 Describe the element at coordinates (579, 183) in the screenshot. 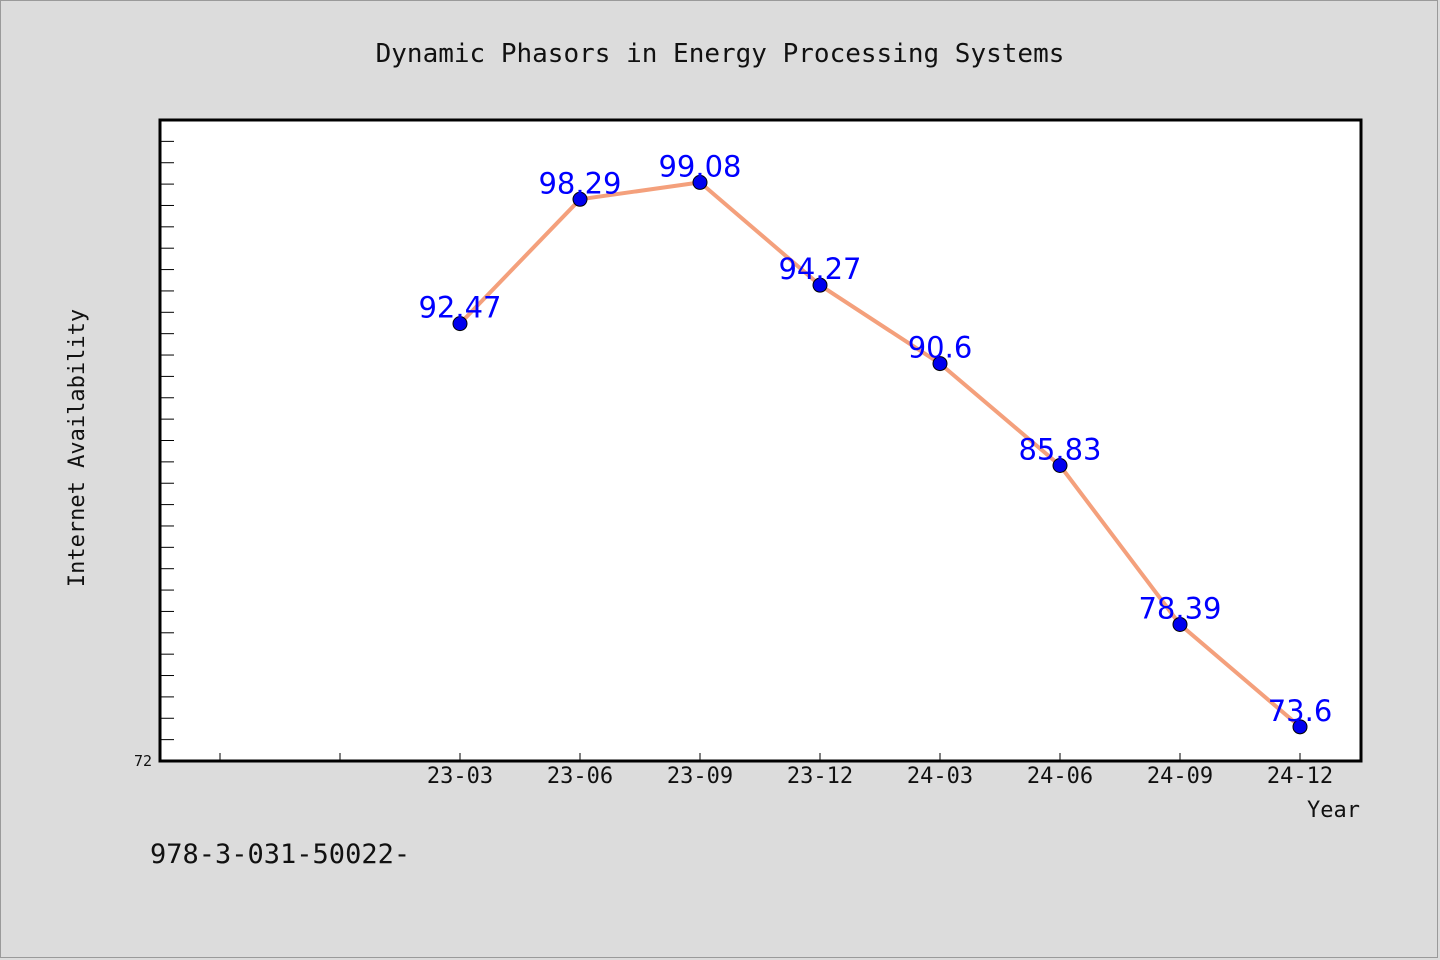

I see `data-label: 98.29` at that location.